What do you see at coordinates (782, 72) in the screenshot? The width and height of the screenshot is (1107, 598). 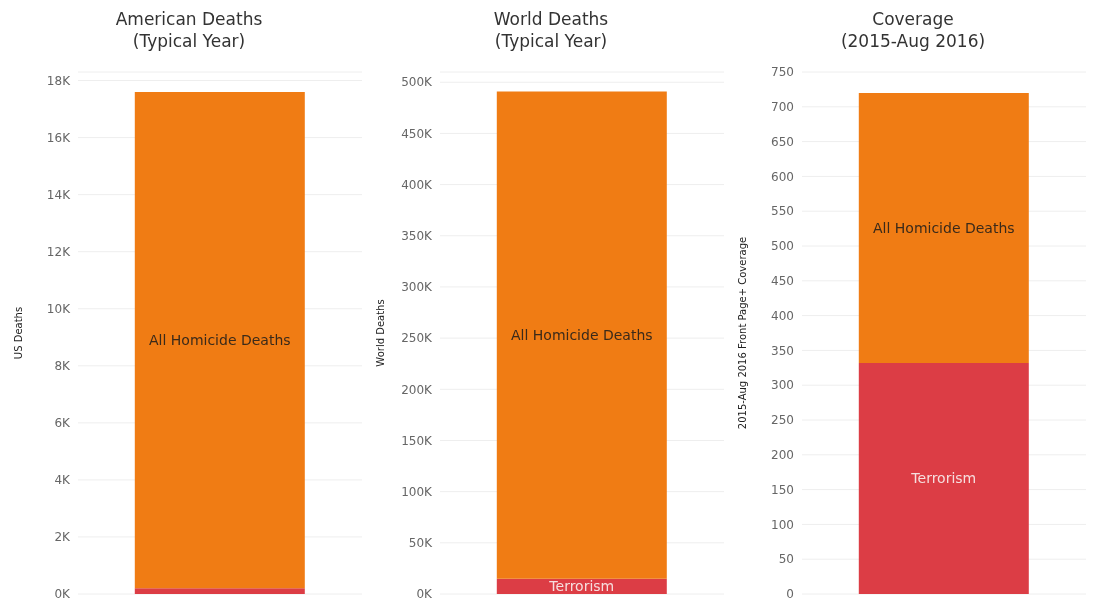 I see `y-tick-label: 750` at bounding box center [782, 72].